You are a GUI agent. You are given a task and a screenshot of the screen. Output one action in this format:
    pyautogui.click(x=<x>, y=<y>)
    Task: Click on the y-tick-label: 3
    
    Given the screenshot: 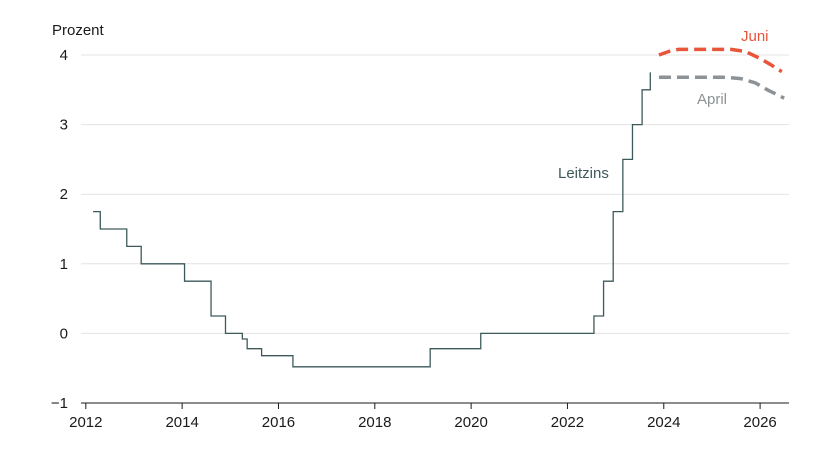 What is the action you would take?
    pyautogui.click(x=64, y=125)
    